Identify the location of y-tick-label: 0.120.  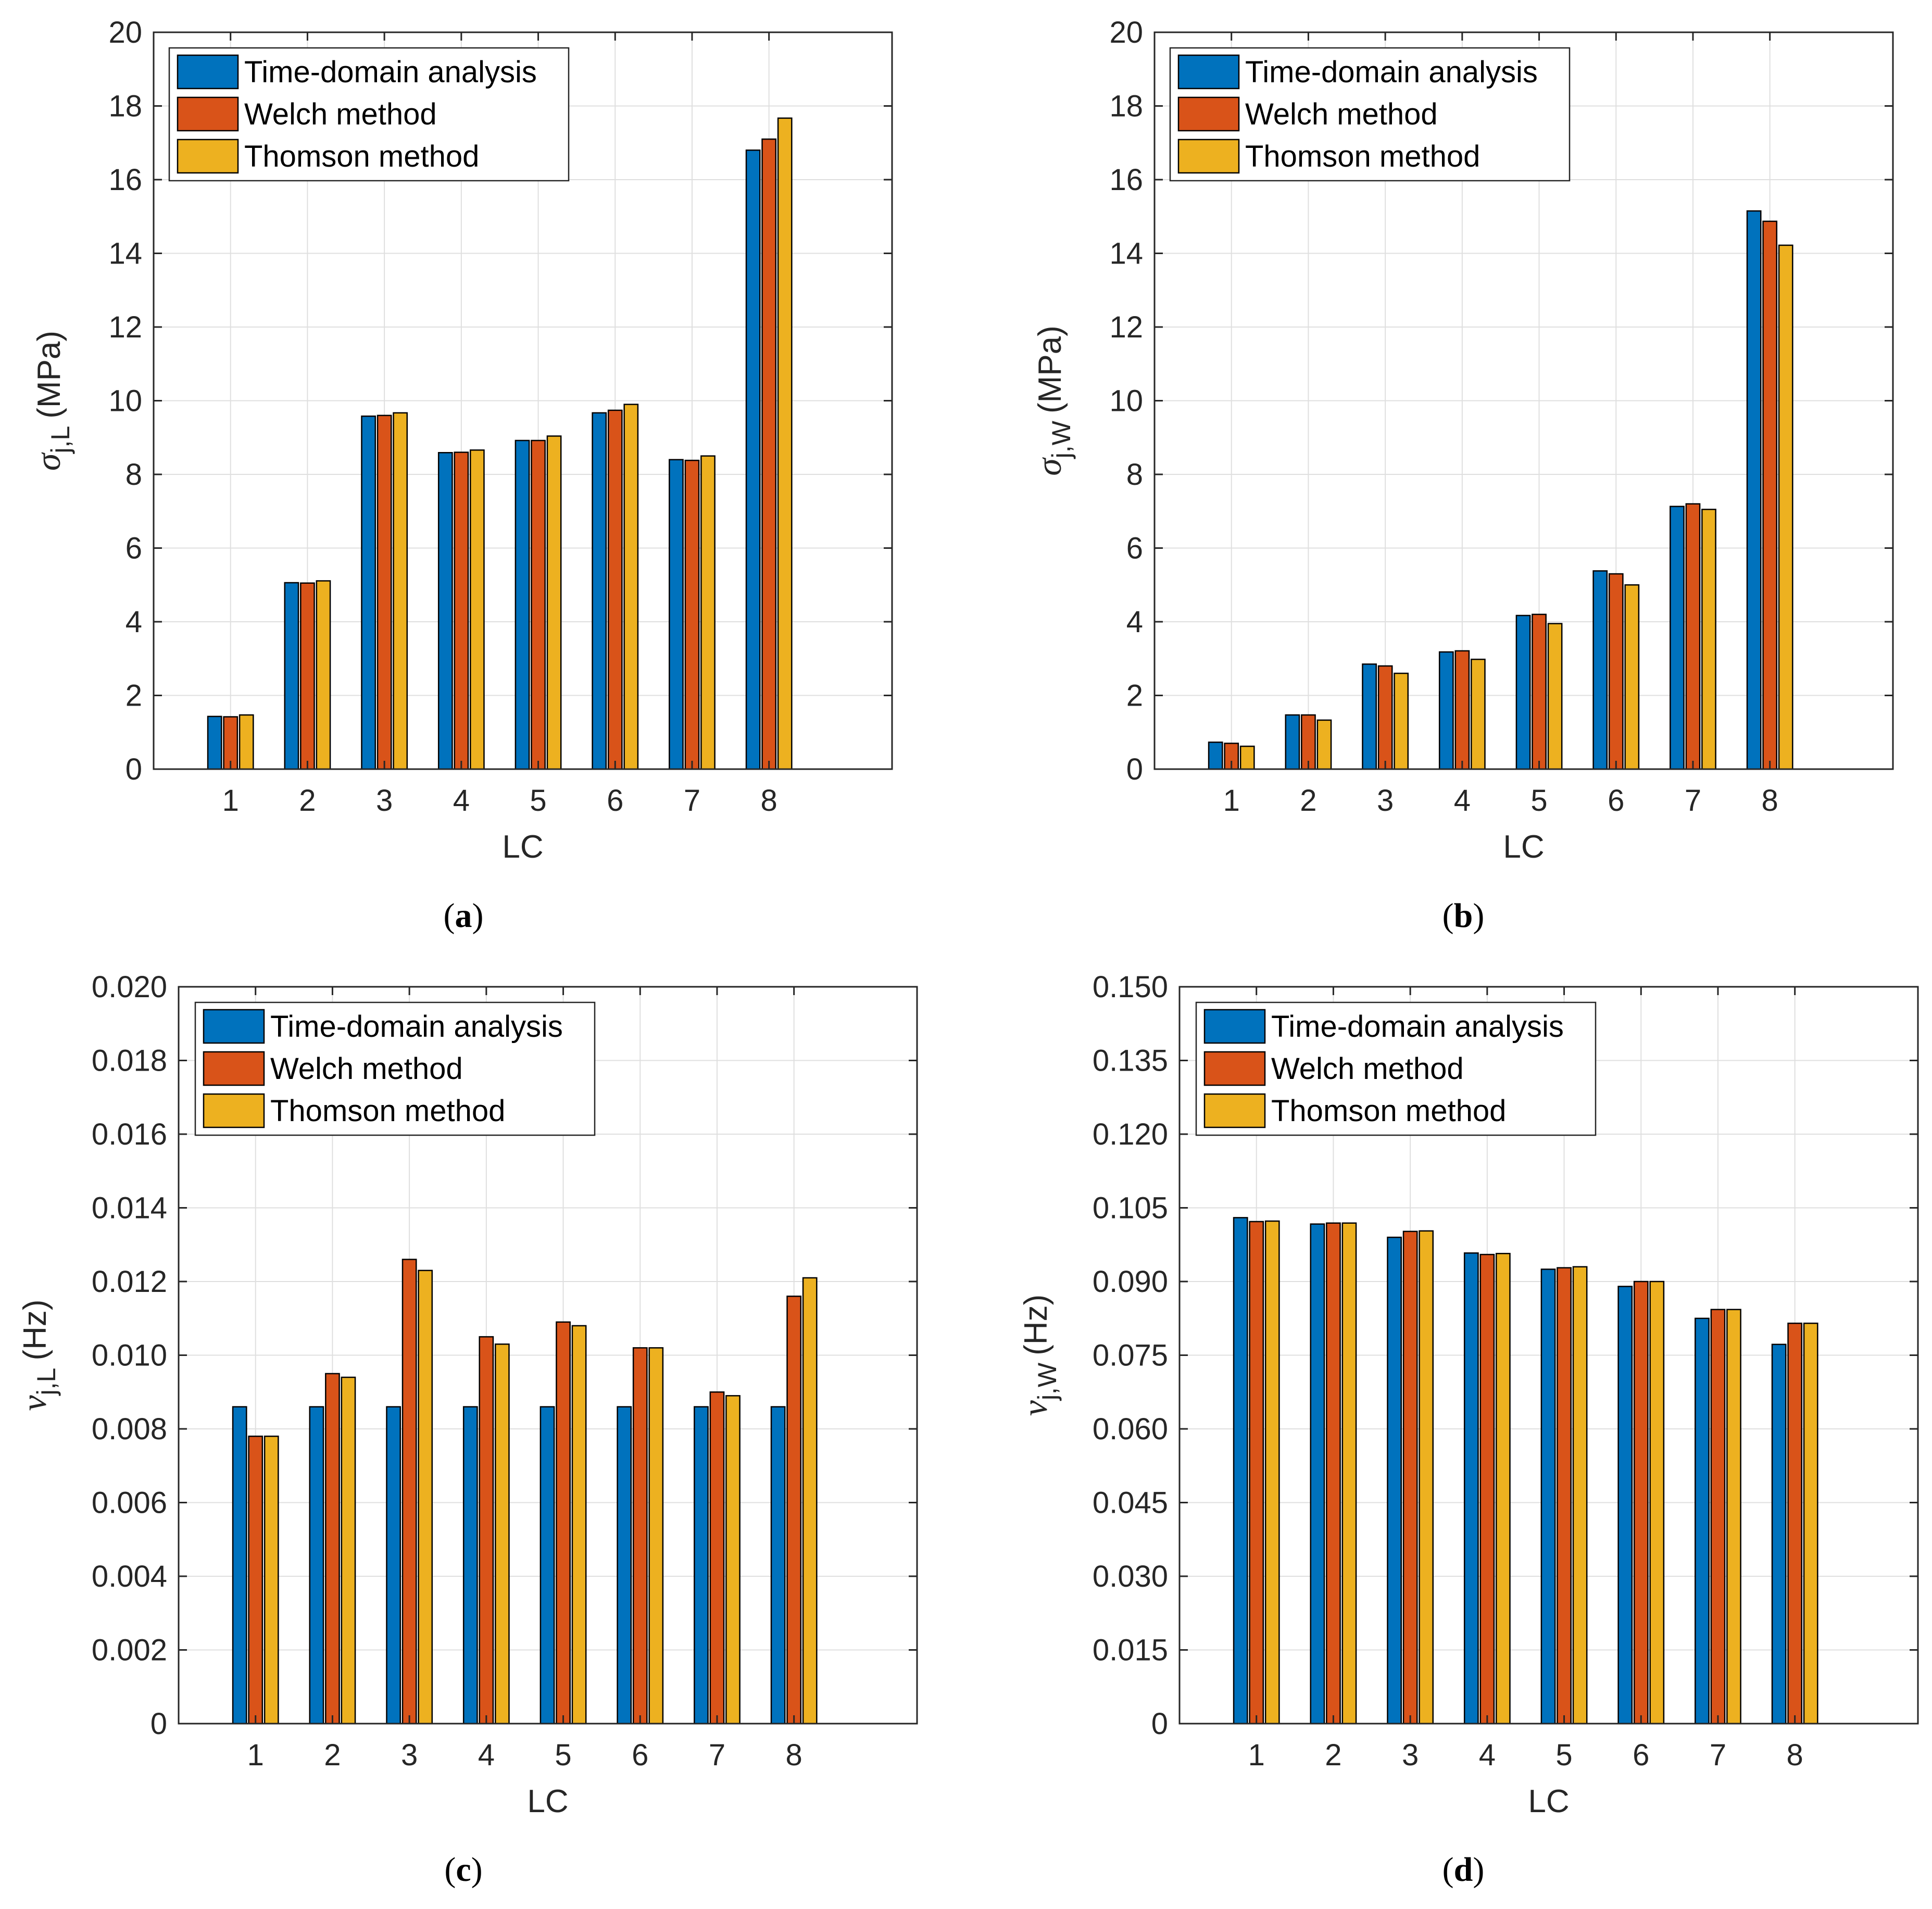
(1130, 1134).